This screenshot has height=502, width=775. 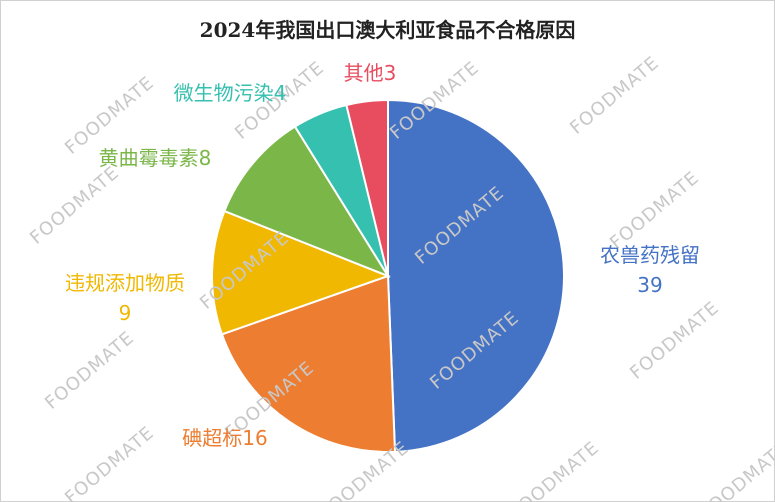 What do you see at coordinates (148, 158) in the screenshot?
I see `label-category: 黄曲霉毒素` at bounding box center [148, 158].